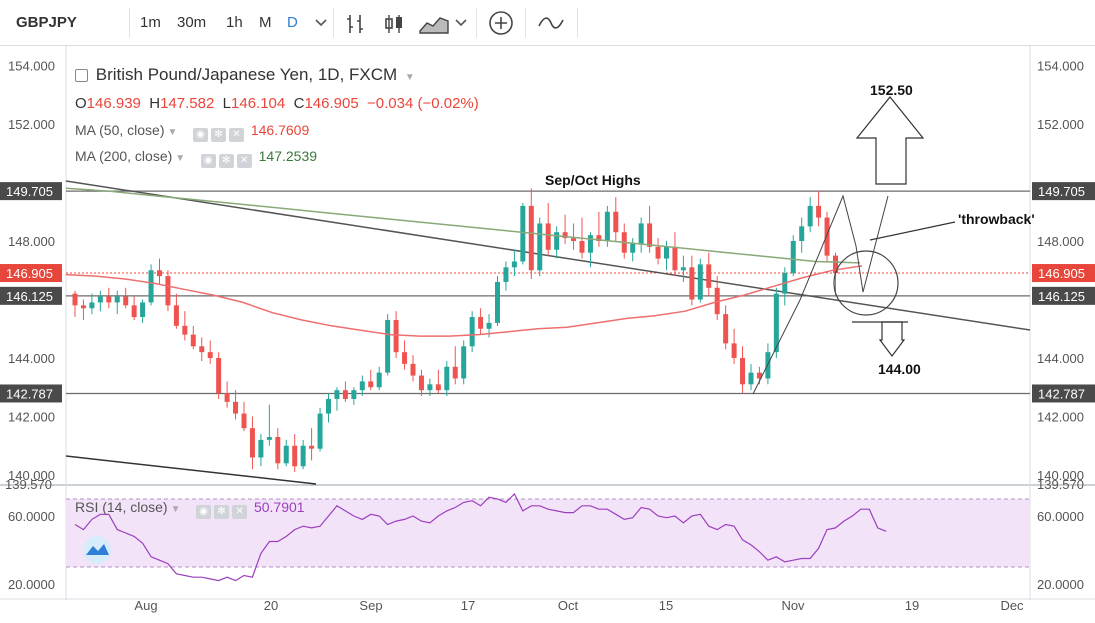 The height and width of the screenshot is (623, 1095). Describe the element at coordinates (1060, 358) in the screenshot. I see `y-tick-label-right: 144.000` at that location.